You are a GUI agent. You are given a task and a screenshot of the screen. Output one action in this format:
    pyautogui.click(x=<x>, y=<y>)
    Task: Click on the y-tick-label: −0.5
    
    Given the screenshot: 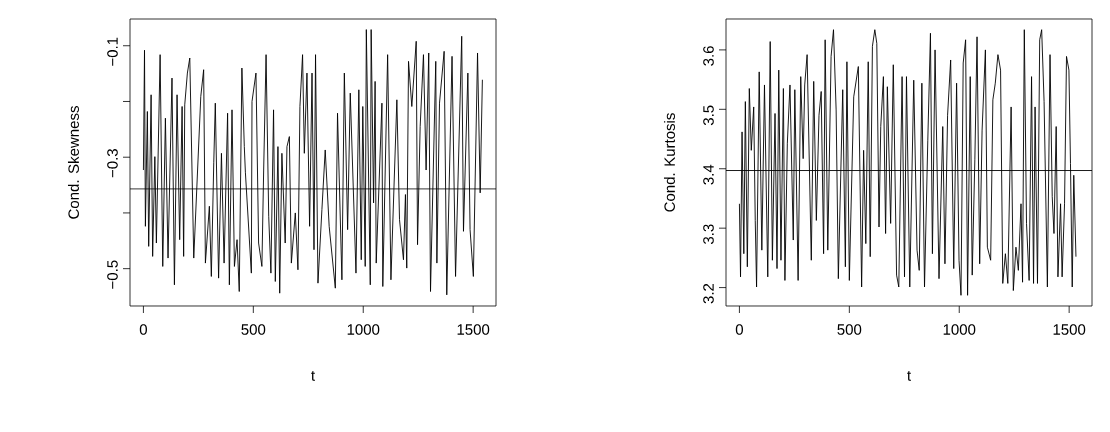 What is the action you would take?
    pyautogui.click(x=112, y=274)
    